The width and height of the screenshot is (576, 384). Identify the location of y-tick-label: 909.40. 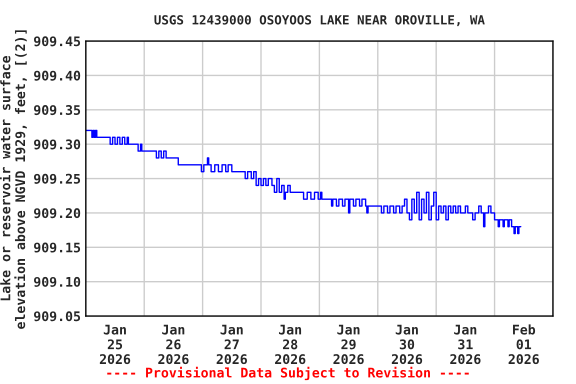
(57, 75).